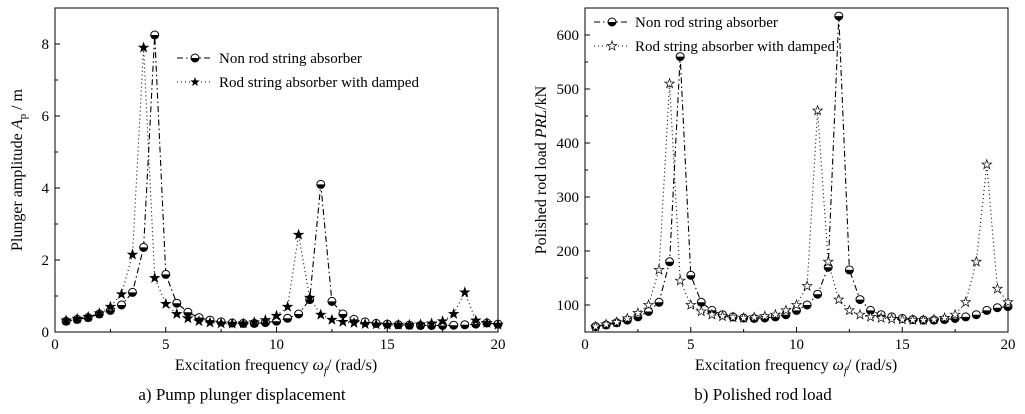  I want to click on panel-a-xtick-label: 5, so click(166, 345).